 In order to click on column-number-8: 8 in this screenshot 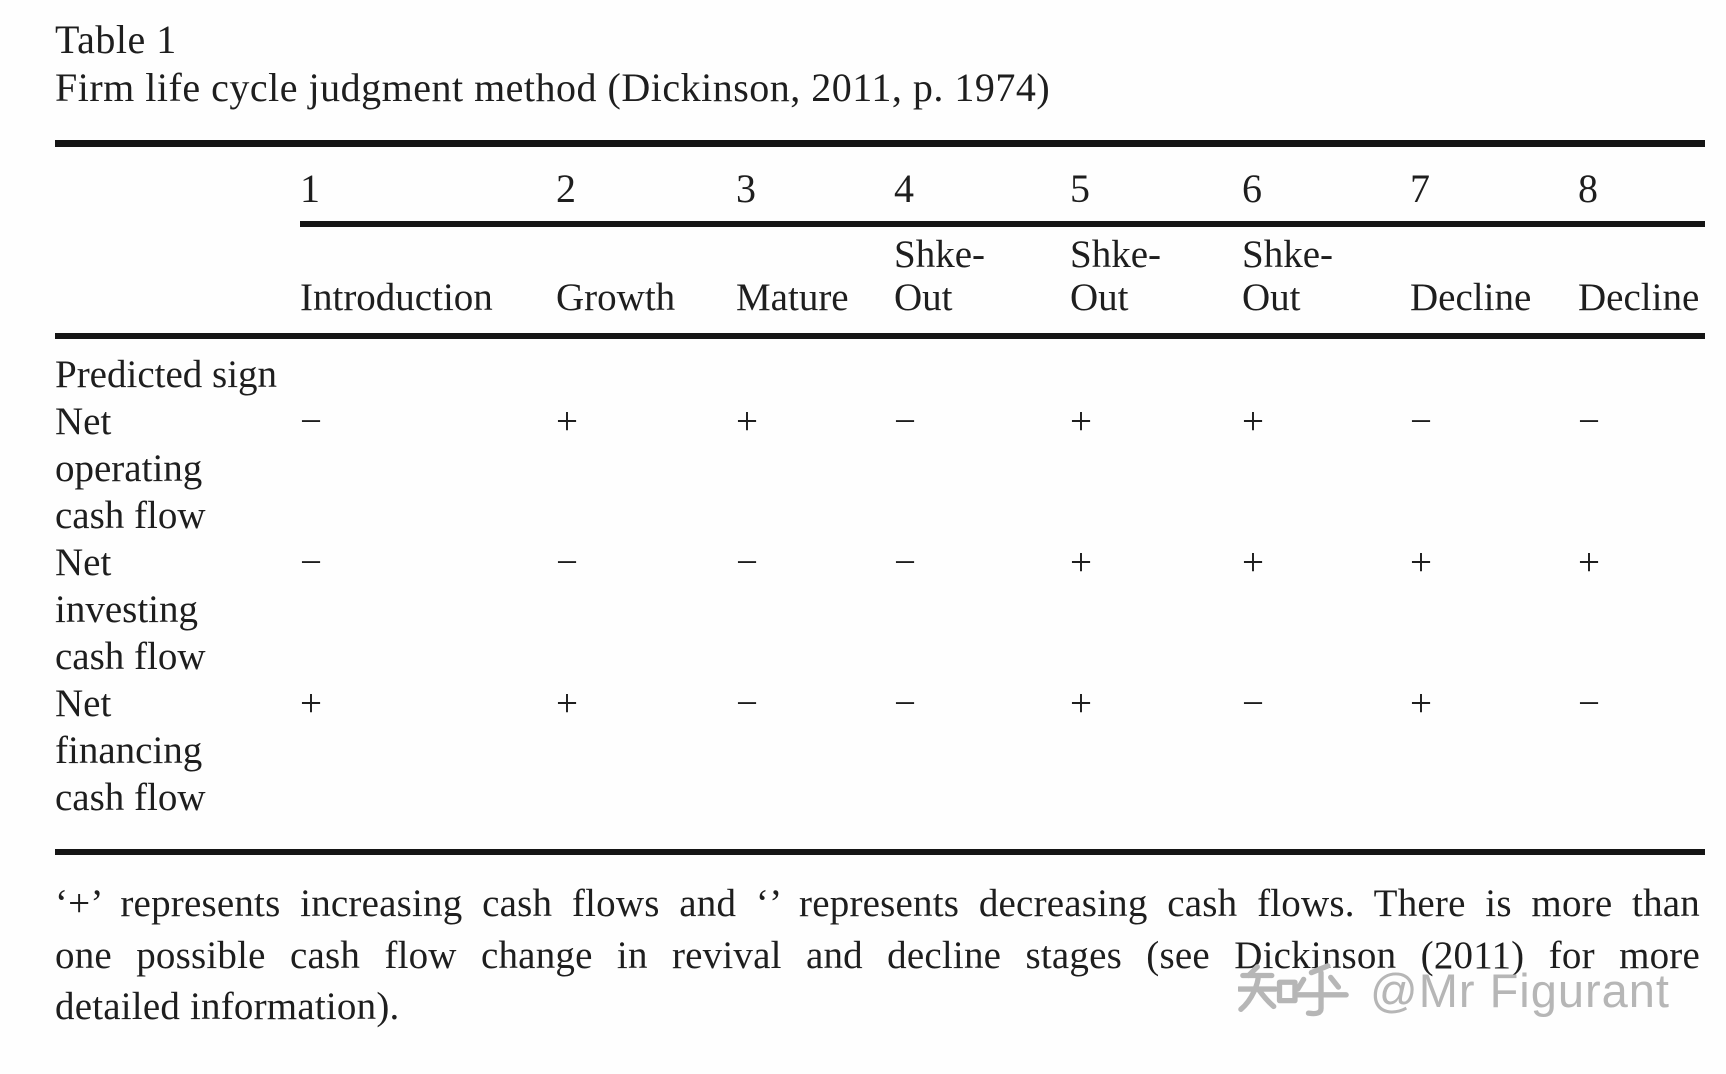, I will do `click(1641, 185)`.